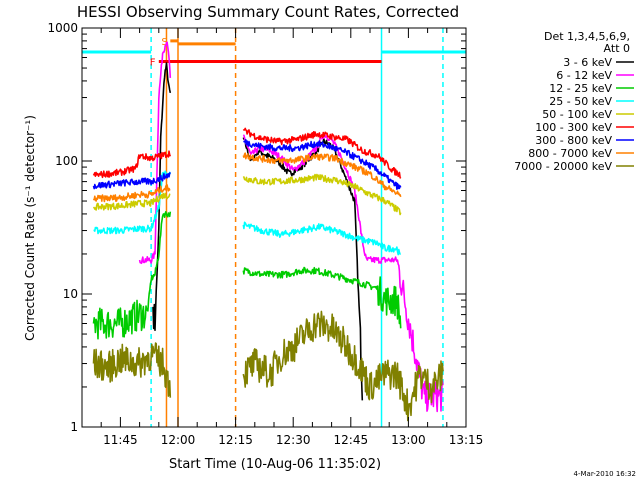  I want to click on legend-header-line-1: Det 1,3,4,5,6,9,, so click(587, 36).